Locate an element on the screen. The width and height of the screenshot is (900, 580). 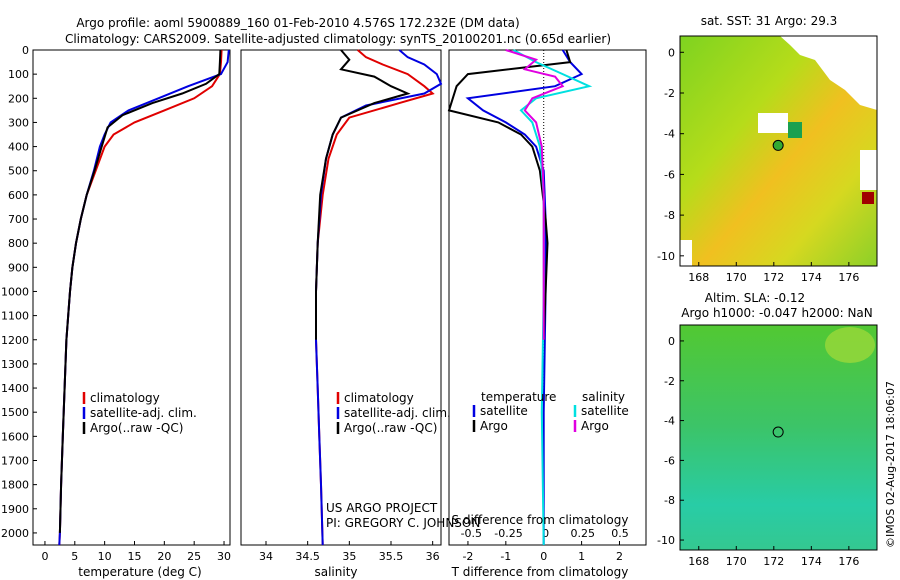
y-tick-label: 1500 is located at coordinates (15, 412).